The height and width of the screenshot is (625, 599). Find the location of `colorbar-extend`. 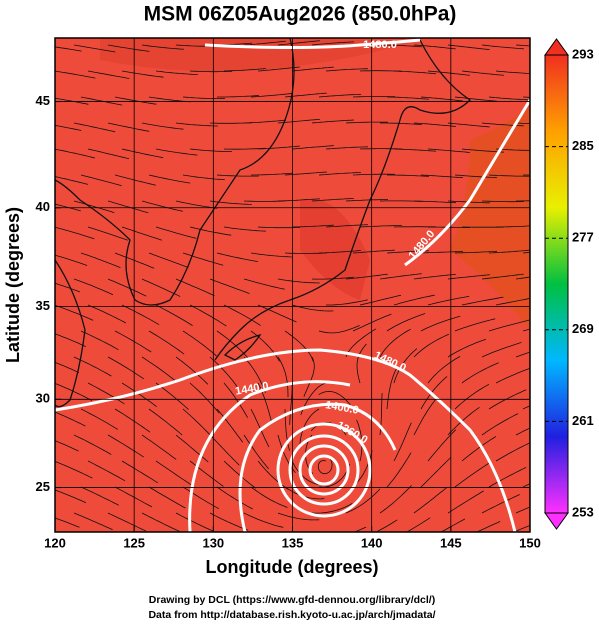

colorbar-extend is located at coordinates (556, 521).